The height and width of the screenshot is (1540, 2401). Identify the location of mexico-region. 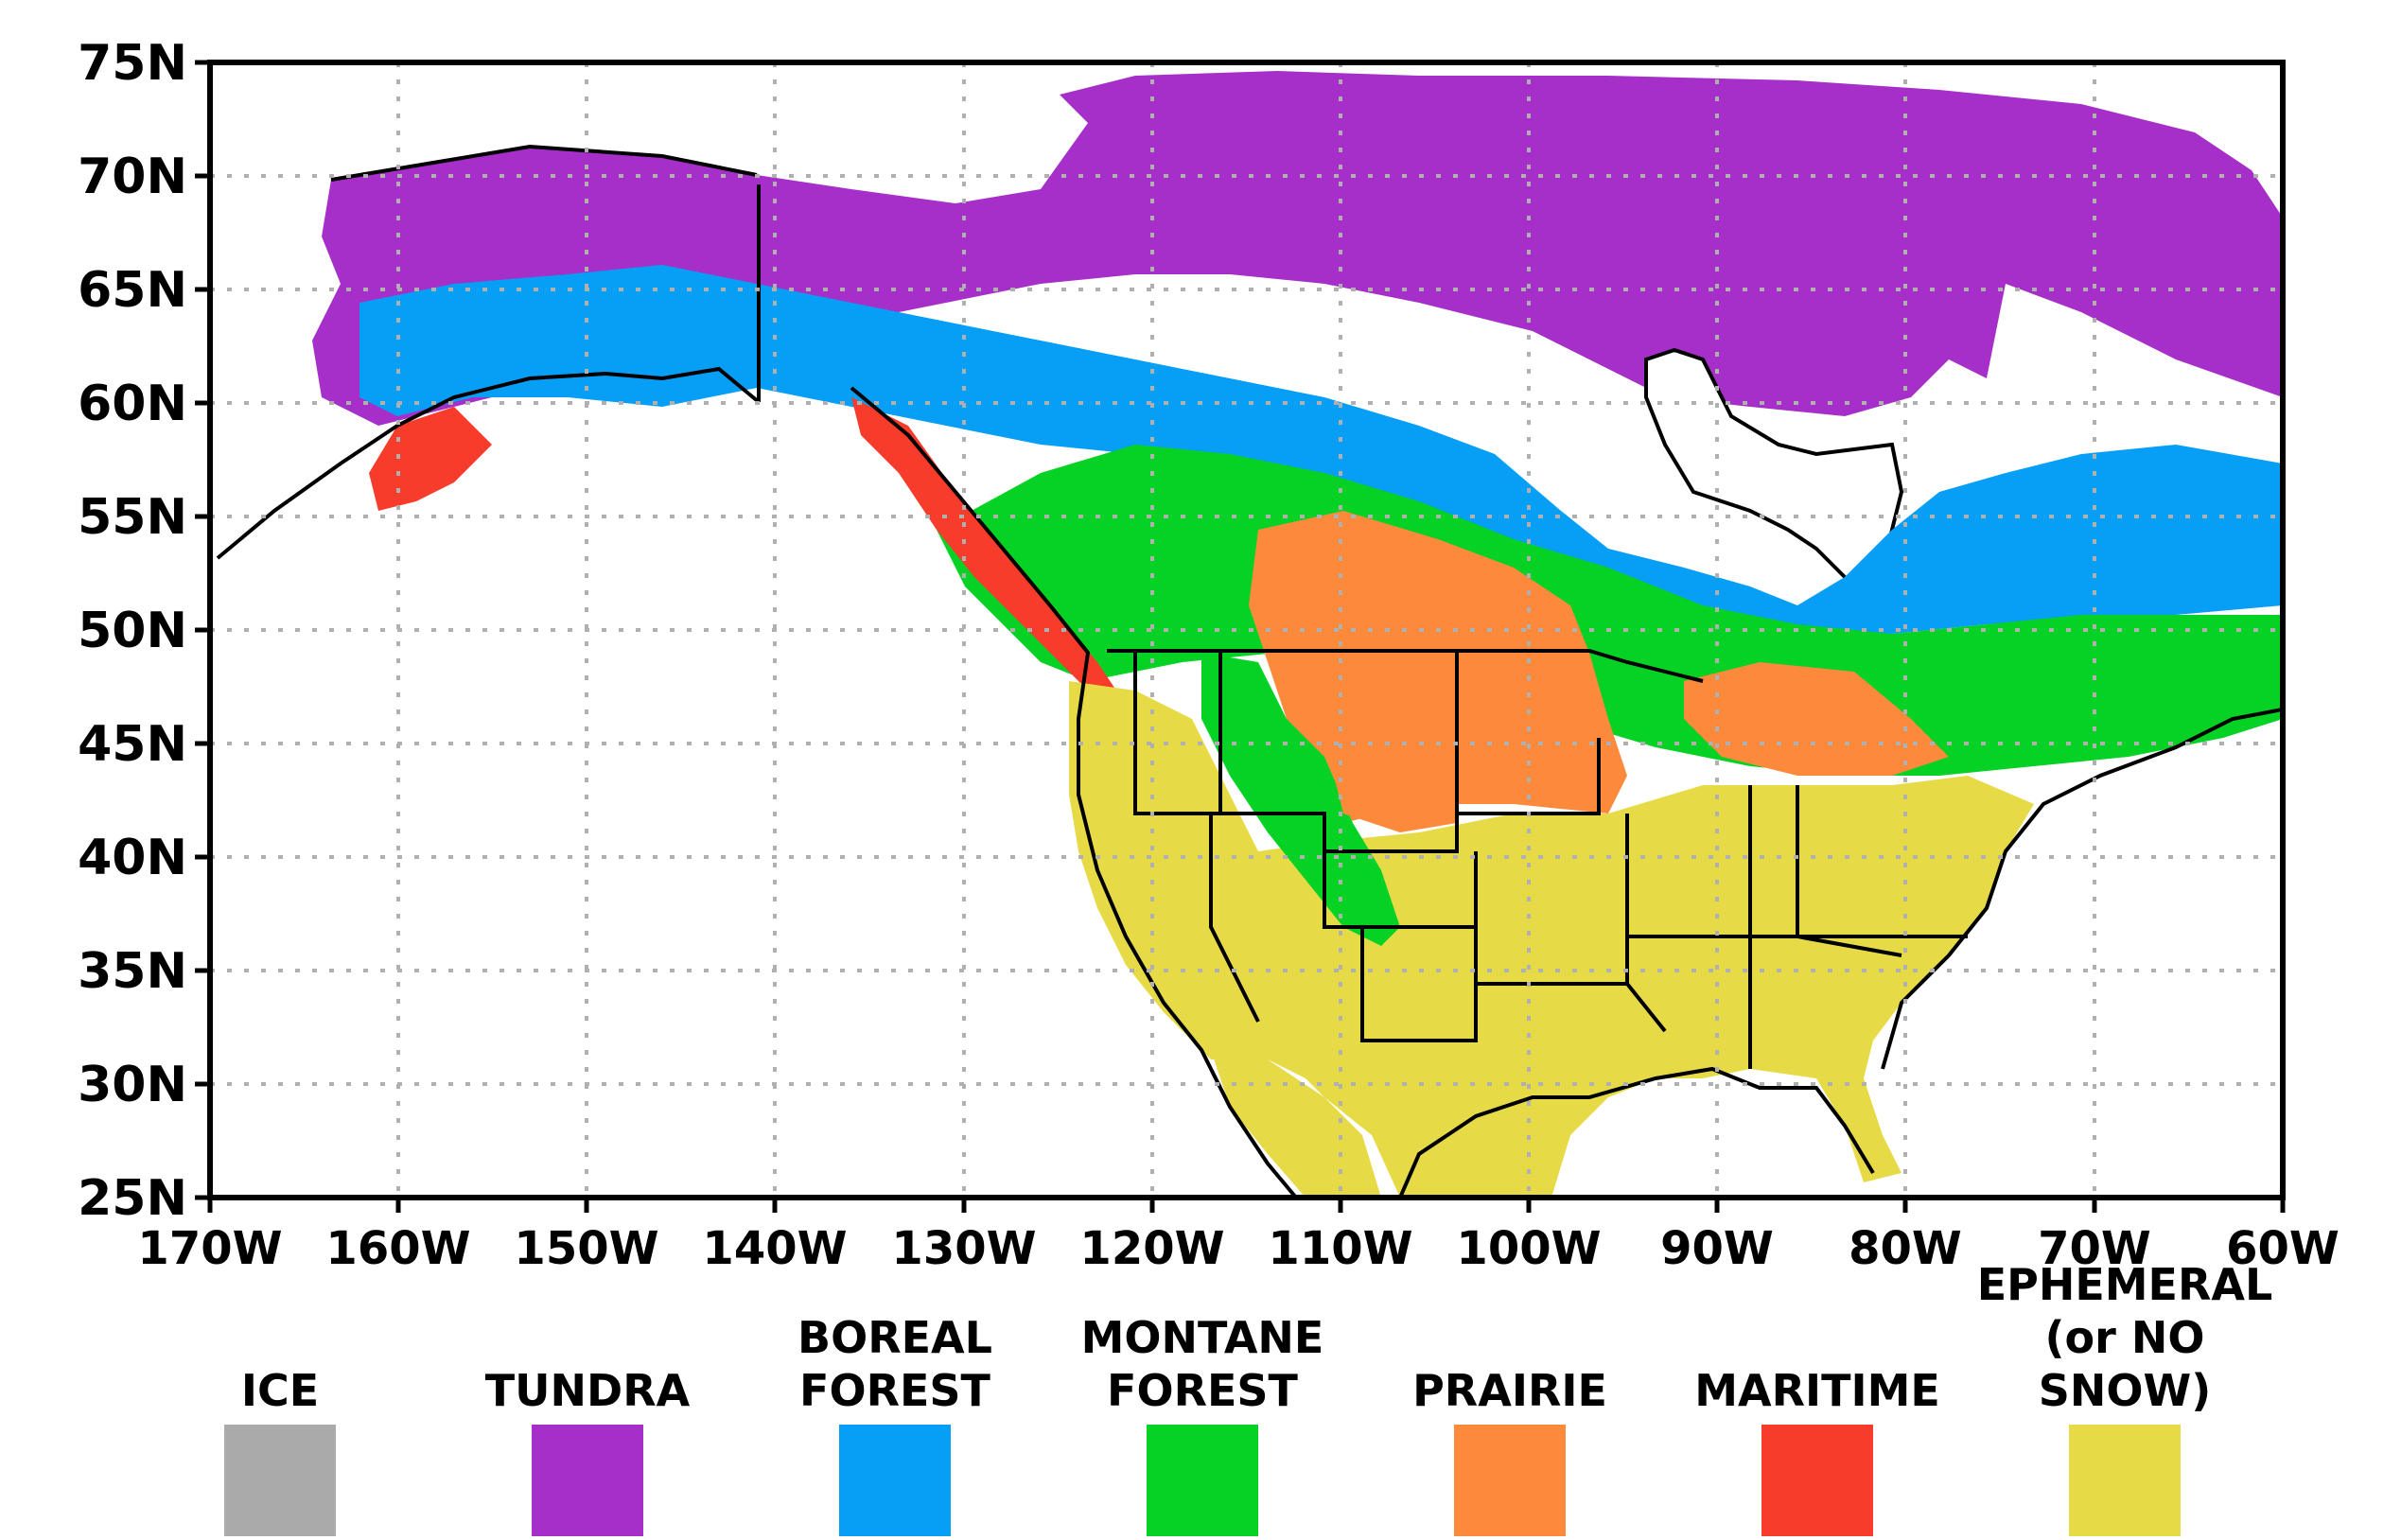
(1296, 1124).